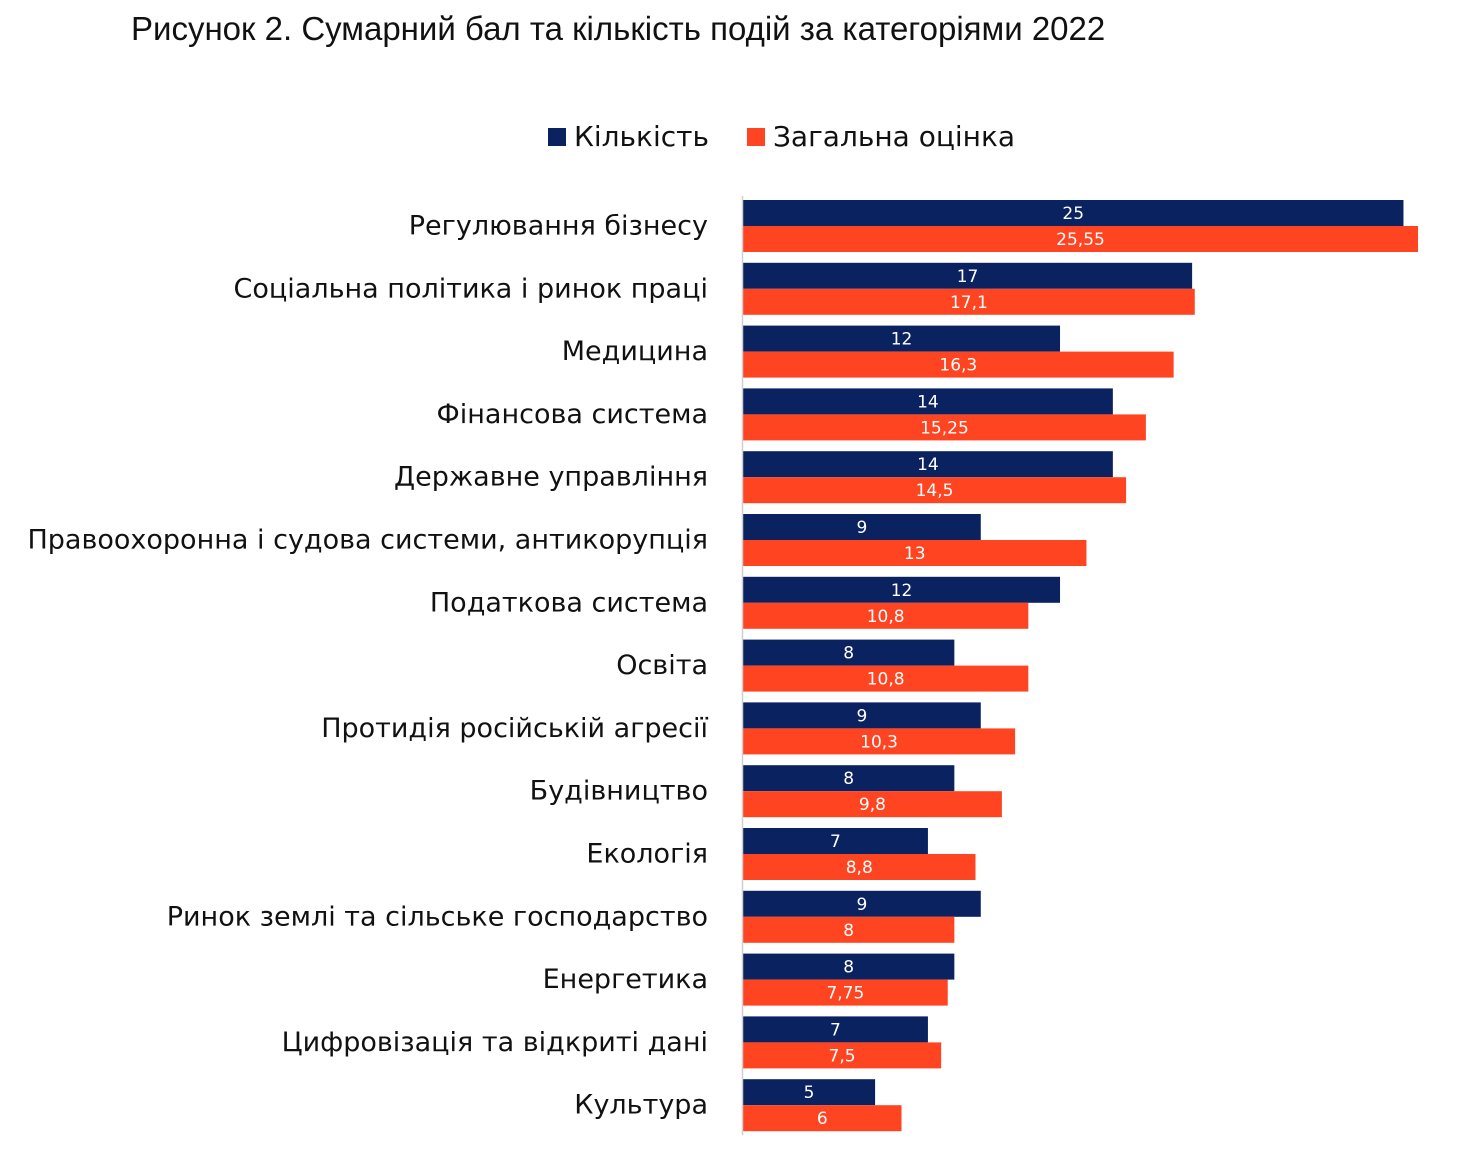  Describe the element at coordinates (495, 1042) in the screenshot. I see `category-label: Цифровізація та відкриті дані` at that location.